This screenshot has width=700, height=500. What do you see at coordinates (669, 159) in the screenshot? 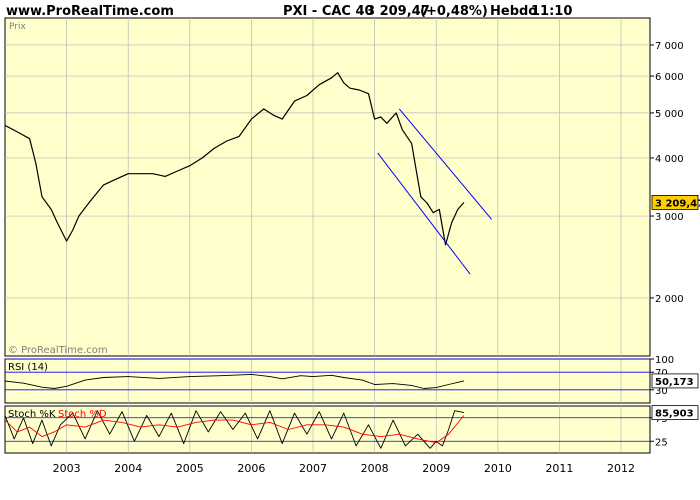
I see `y-tick-label: 4 000` at bounding box center [669, 159].